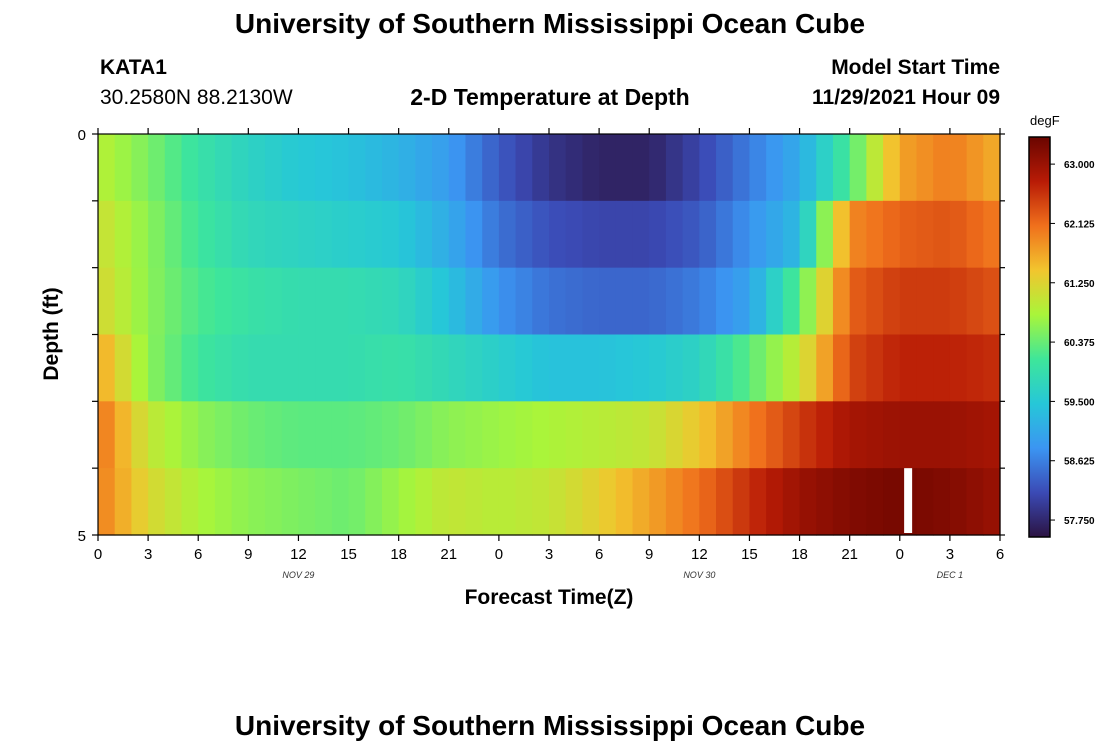 The height and width of the screenshot is (750, 1100). Describe the element at coordinates (133, 67) in the screenshot. I see `station-id: KATA1` at that location.